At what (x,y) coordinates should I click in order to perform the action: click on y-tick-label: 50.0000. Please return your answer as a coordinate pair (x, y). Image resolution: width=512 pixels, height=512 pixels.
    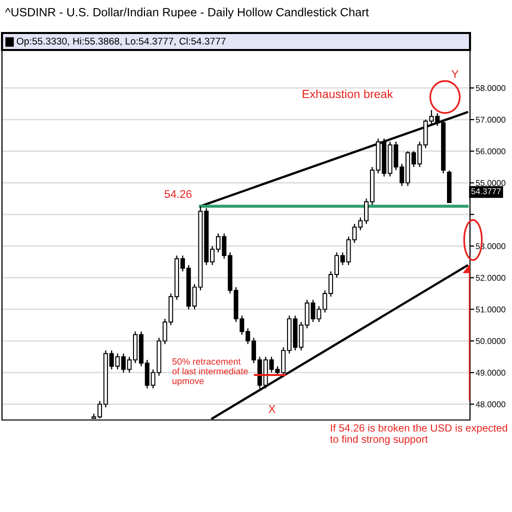
    Looking at the image, I should click on (491, 341).